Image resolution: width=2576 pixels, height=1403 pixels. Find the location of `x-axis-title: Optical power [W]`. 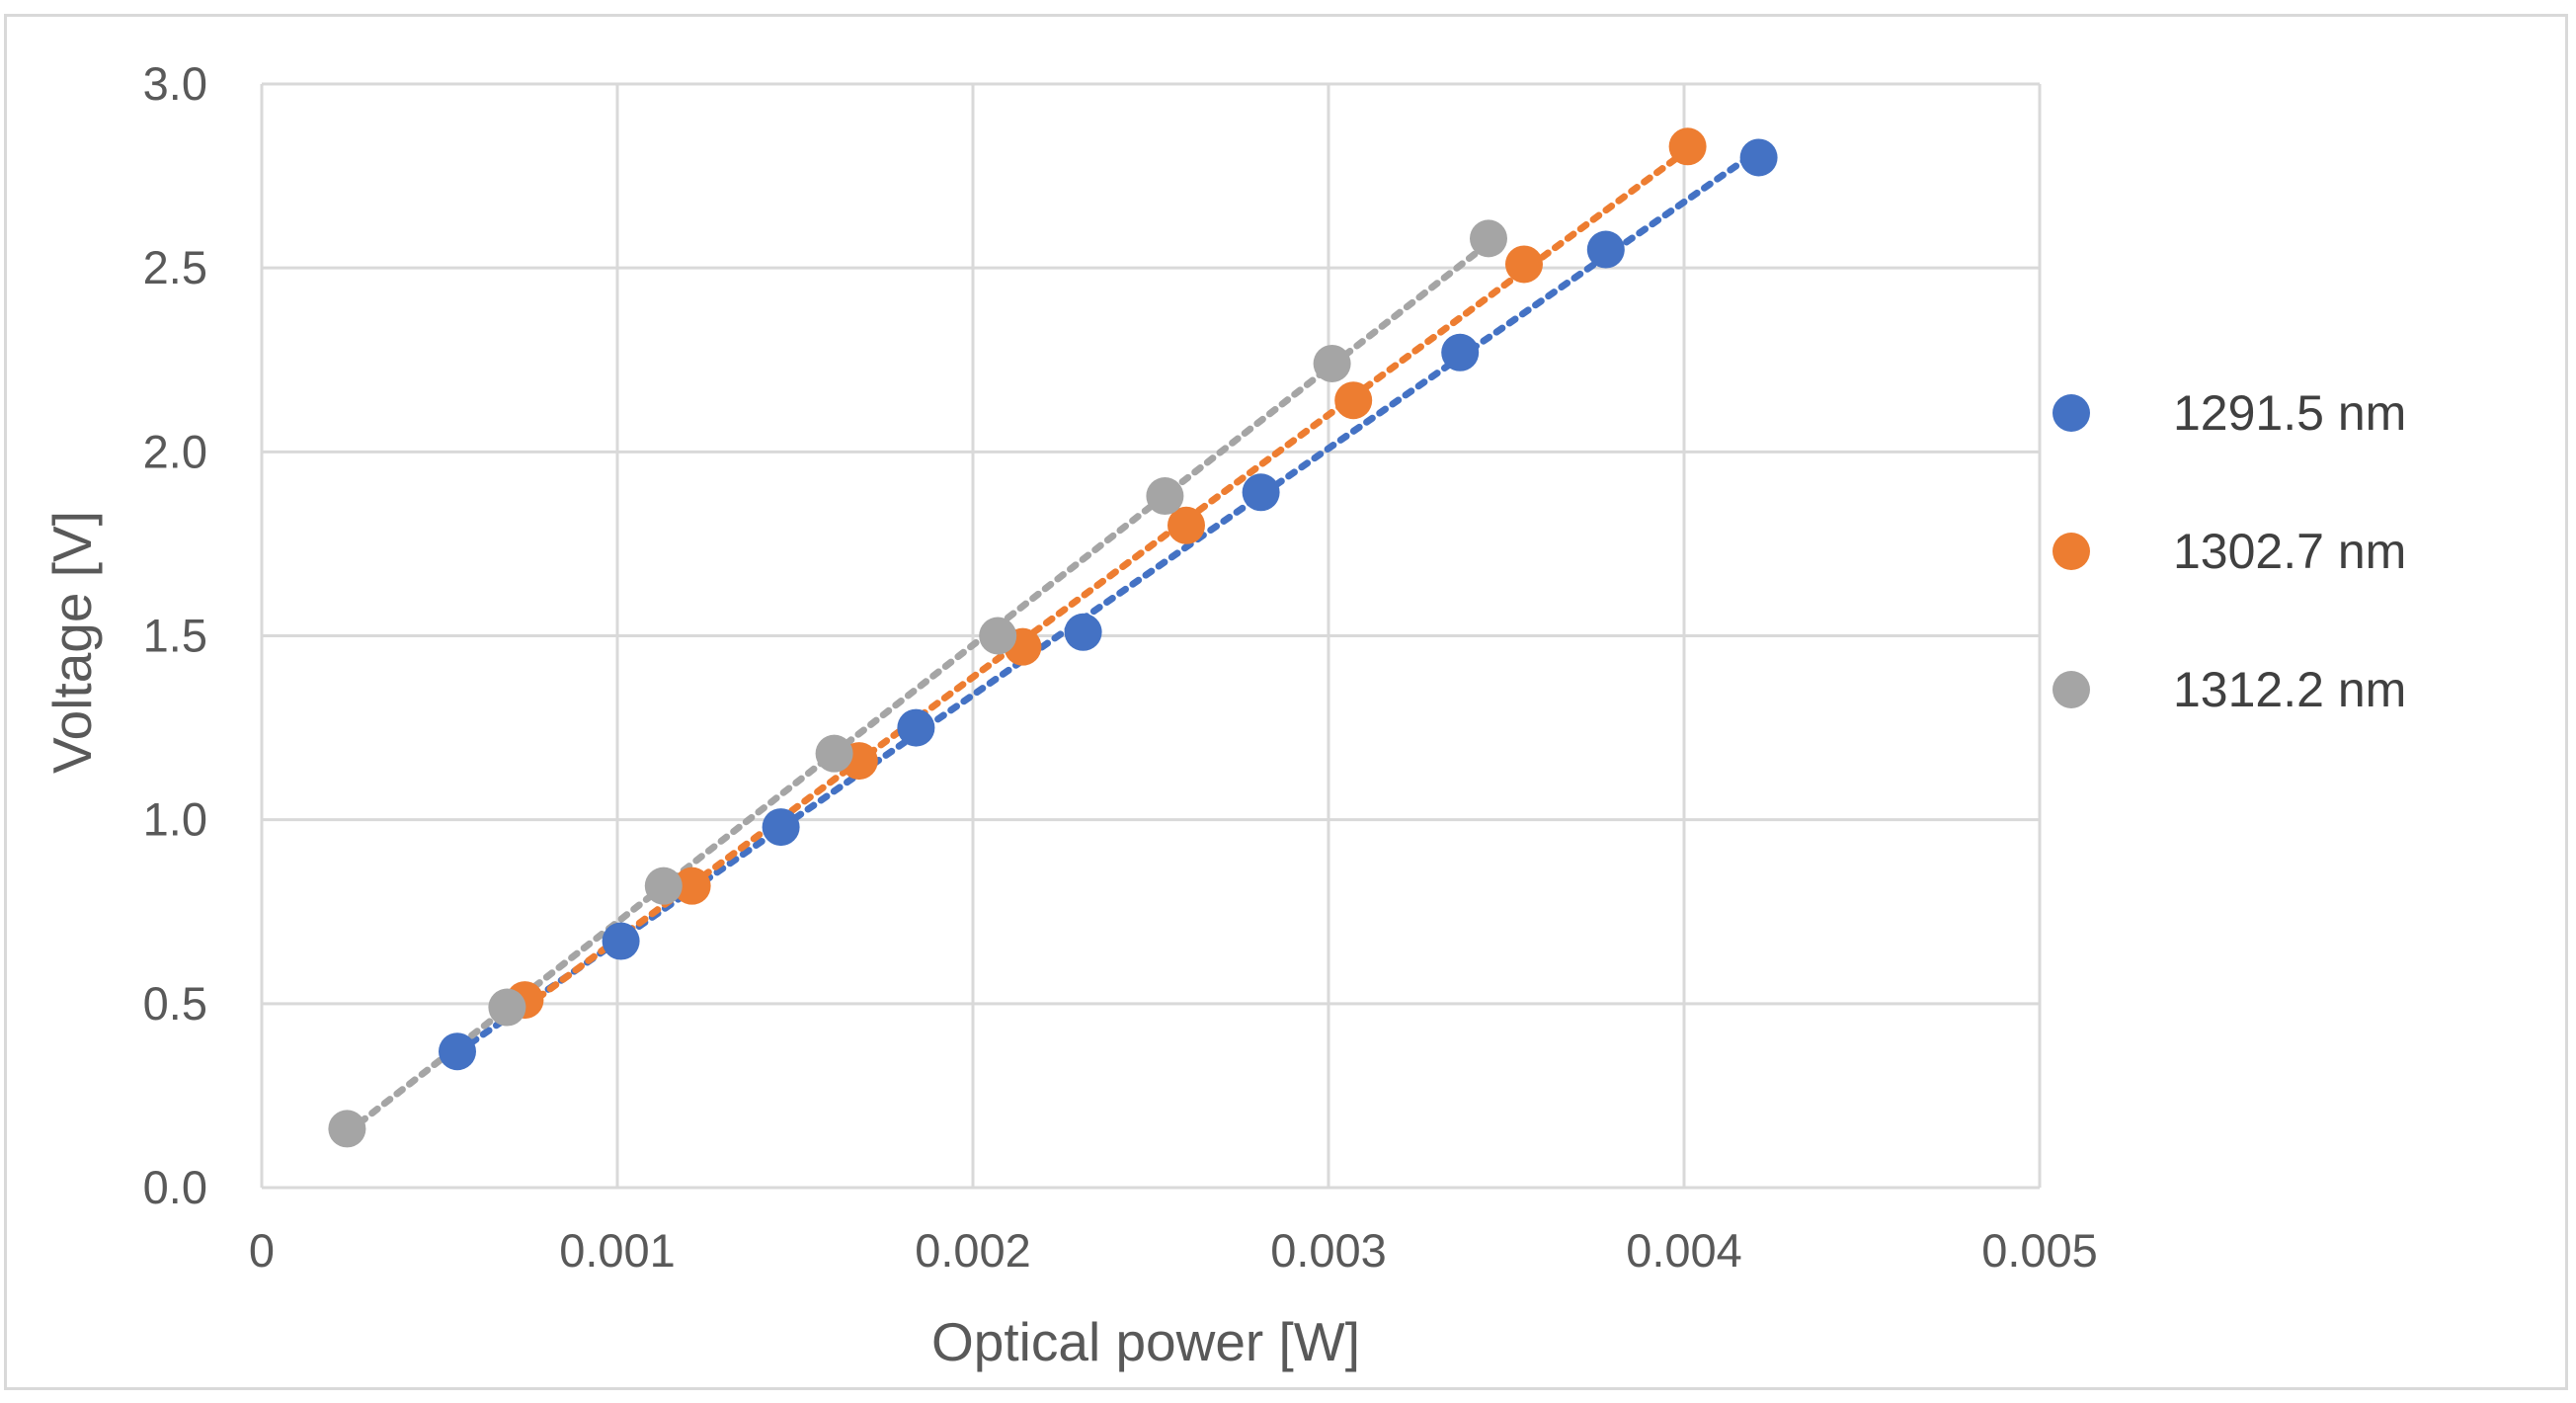

x-axis-title: Optical power [W] is located at coordinates (1145, 1341).